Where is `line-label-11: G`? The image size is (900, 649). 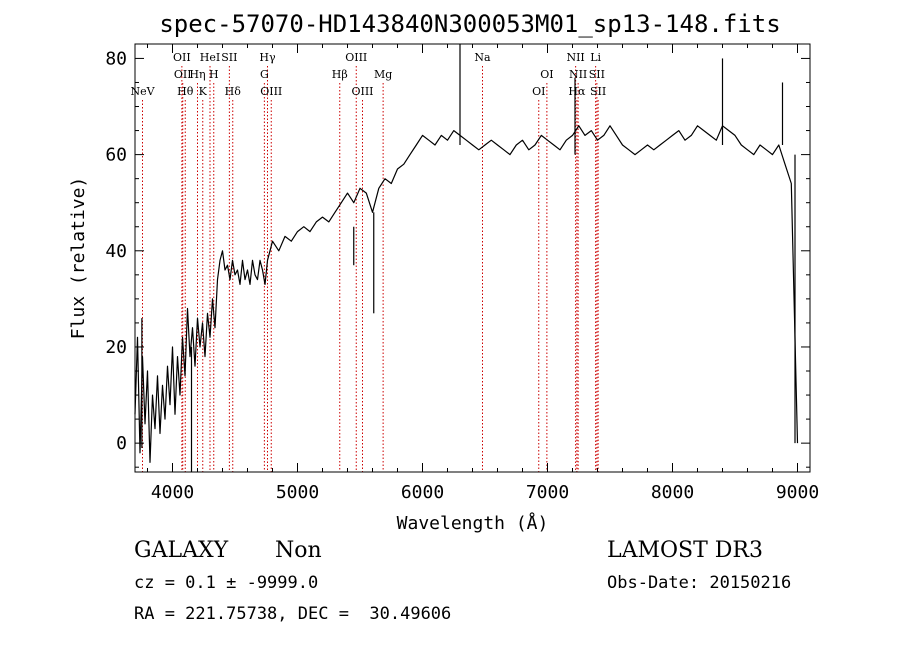 line-label-11: G is located at coordinates (264, 74).